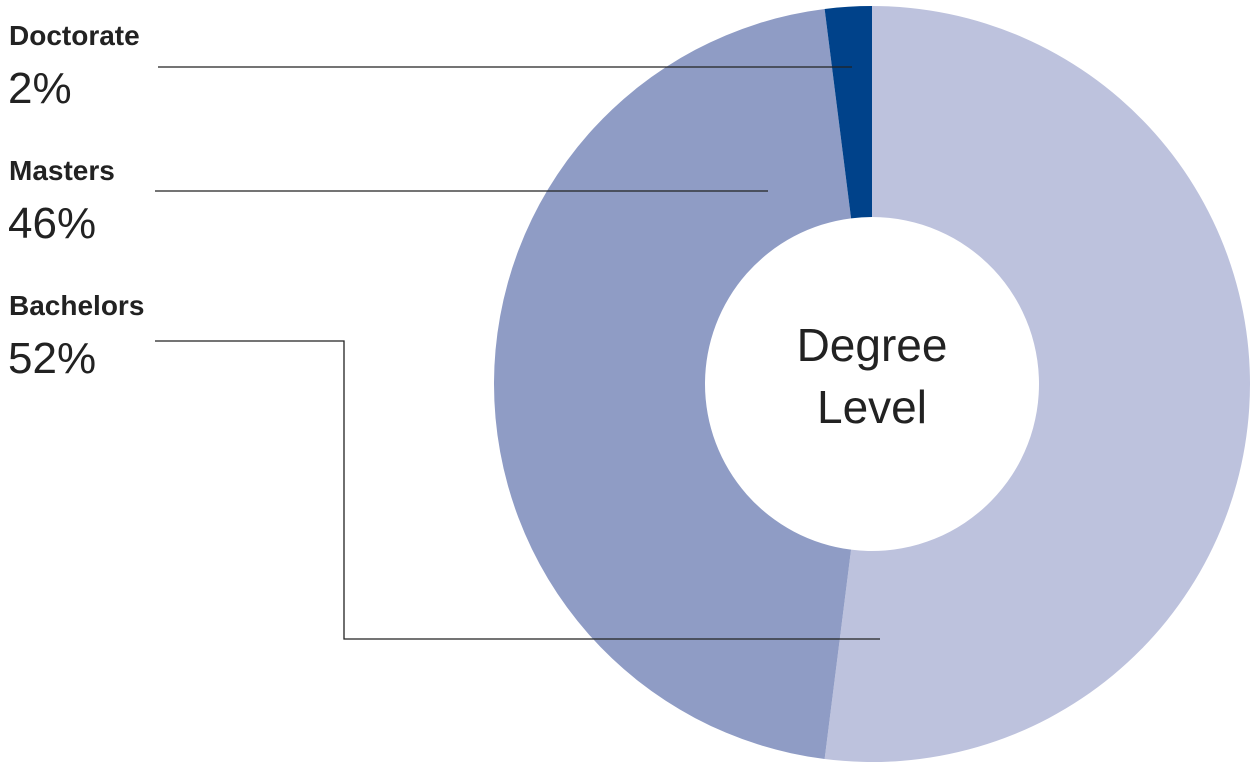  I want to click on value-label: 46%, so click(52, 223).